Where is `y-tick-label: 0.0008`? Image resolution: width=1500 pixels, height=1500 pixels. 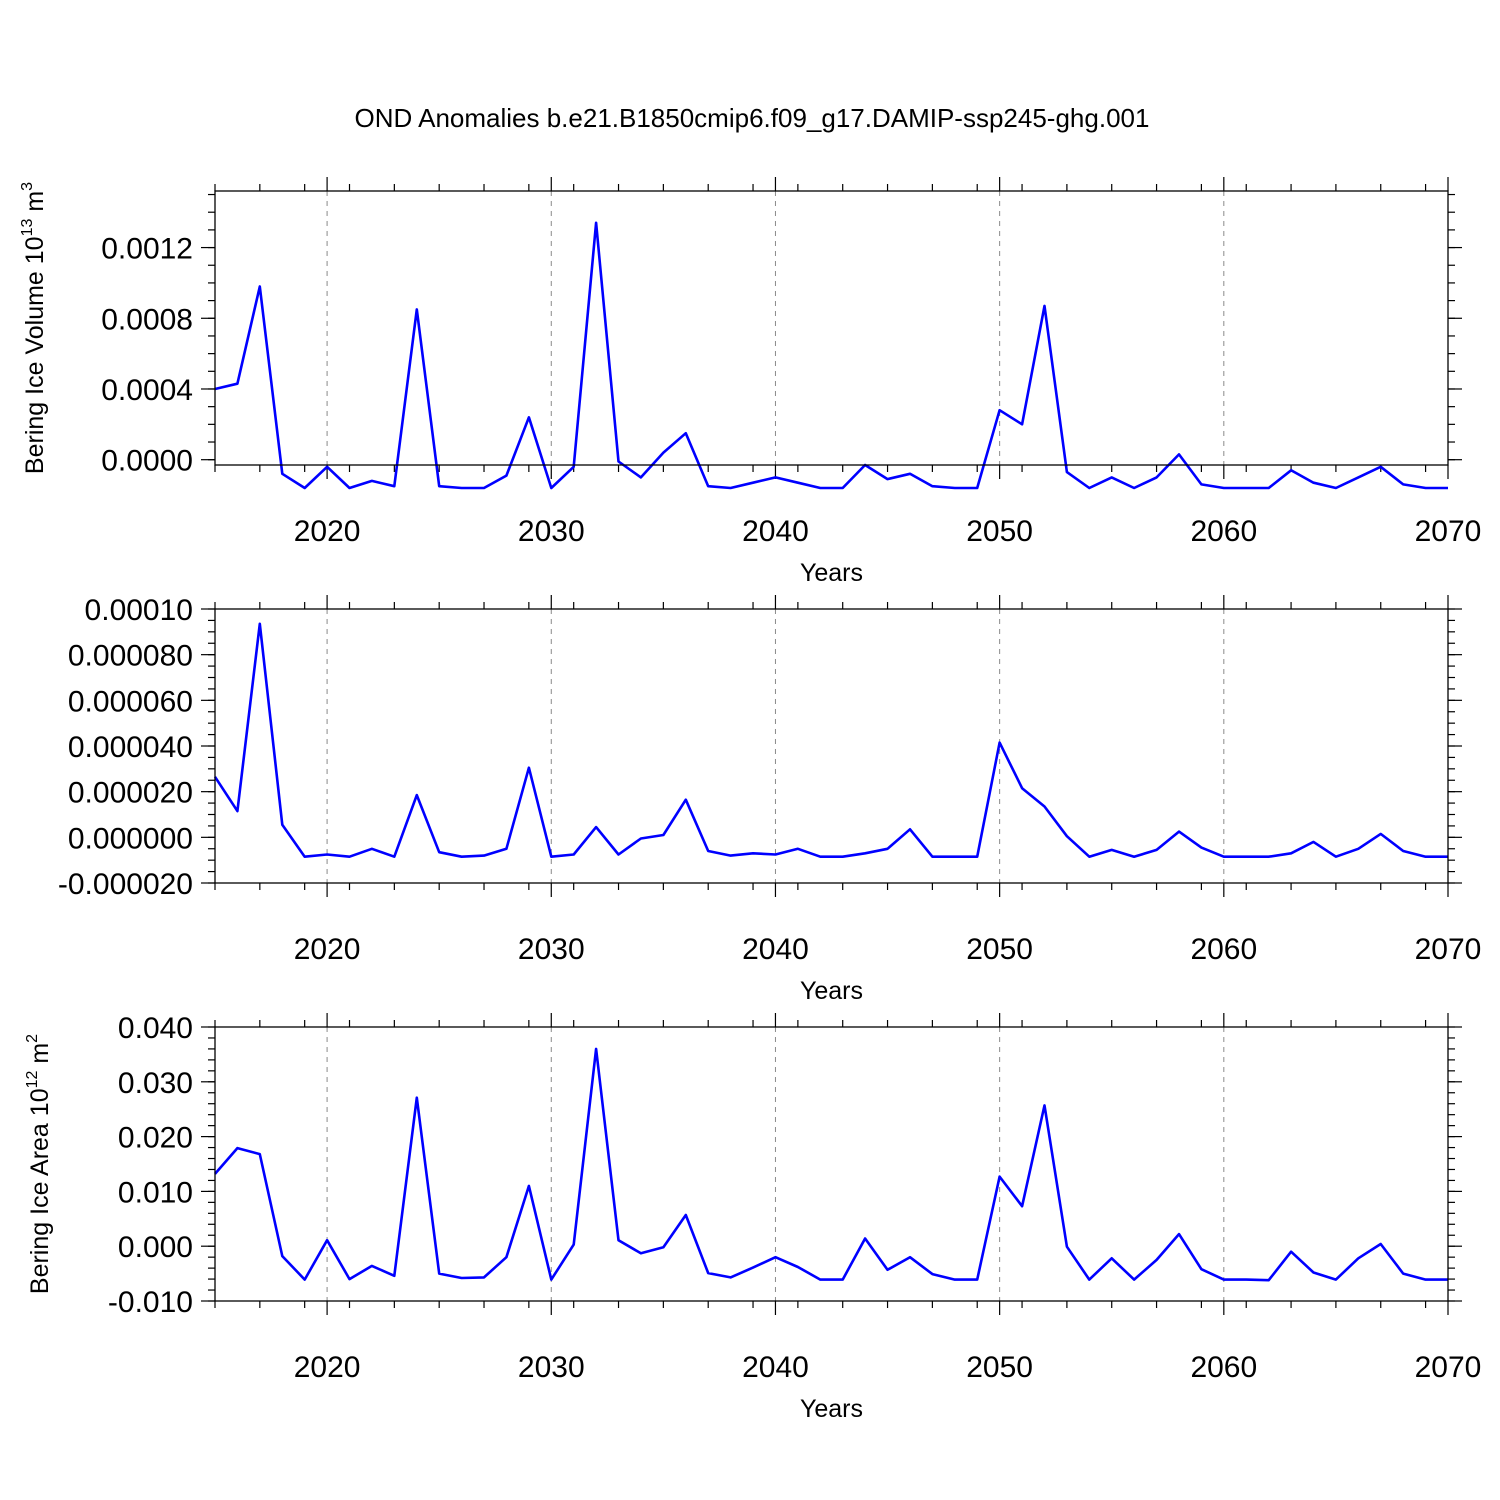 y-tick-label: 0.0008 is located at coordinates (147, 319).